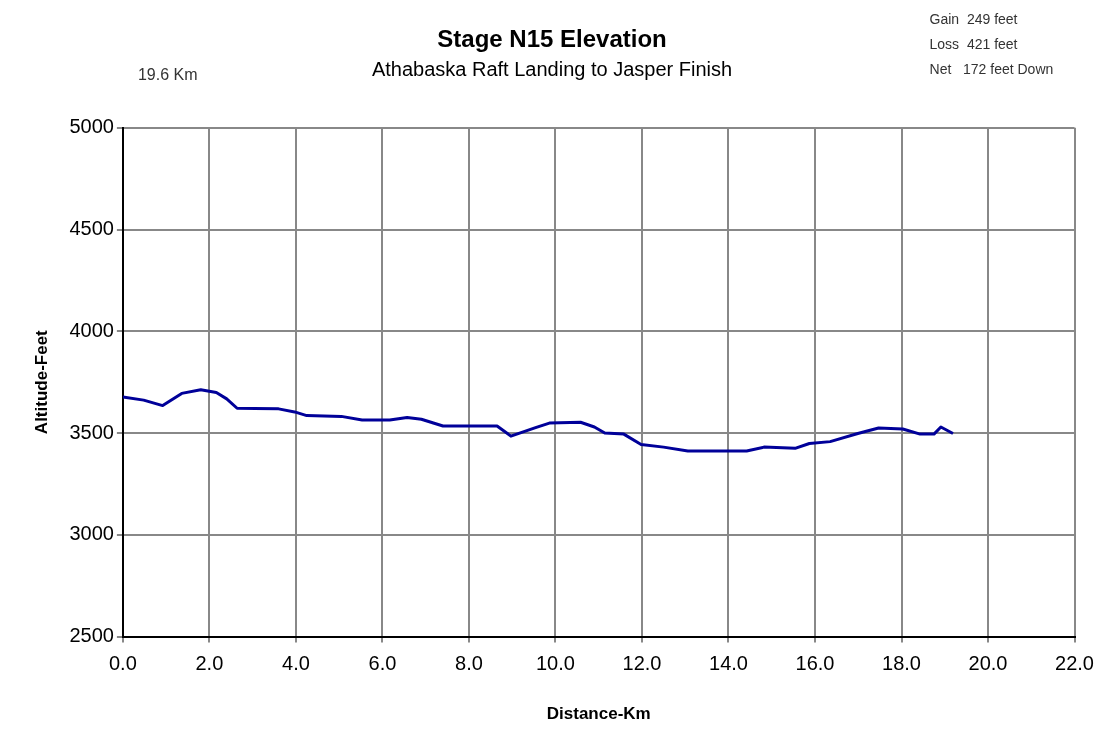 Image resolution: width=1112 pixels, height=747 pixels. I want to click on text: Gain 249 feet, so click(973, 18).